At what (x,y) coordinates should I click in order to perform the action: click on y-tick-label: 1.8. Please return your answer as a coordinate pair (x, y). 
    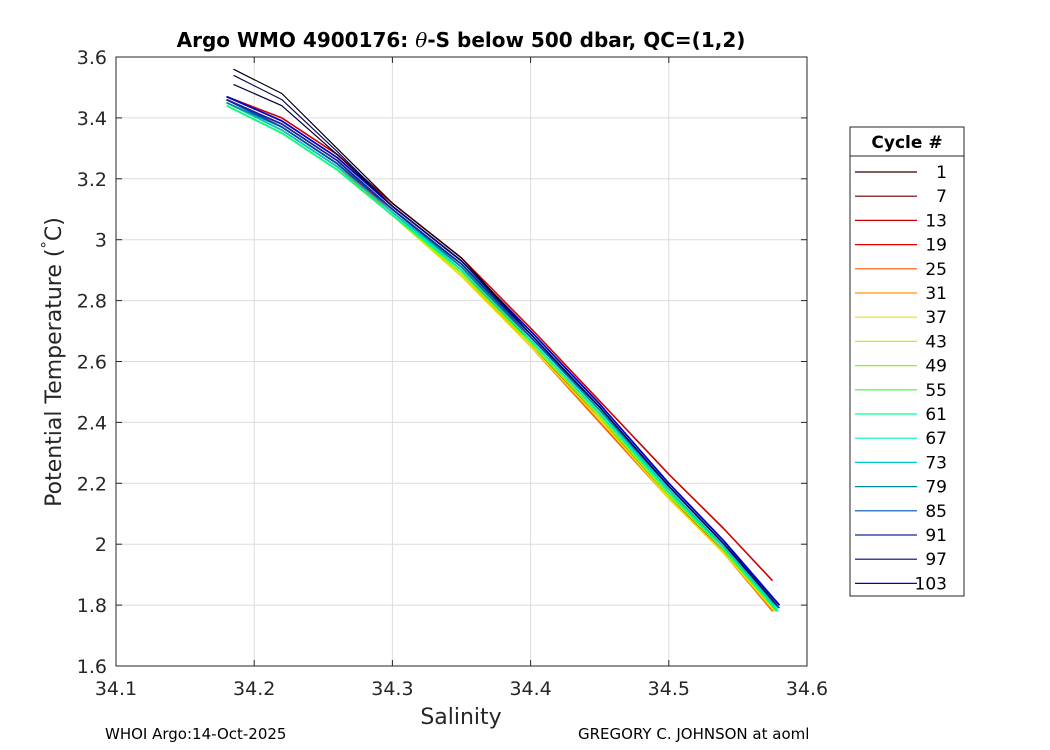
    Looking at the image, I should click on (92, 606).